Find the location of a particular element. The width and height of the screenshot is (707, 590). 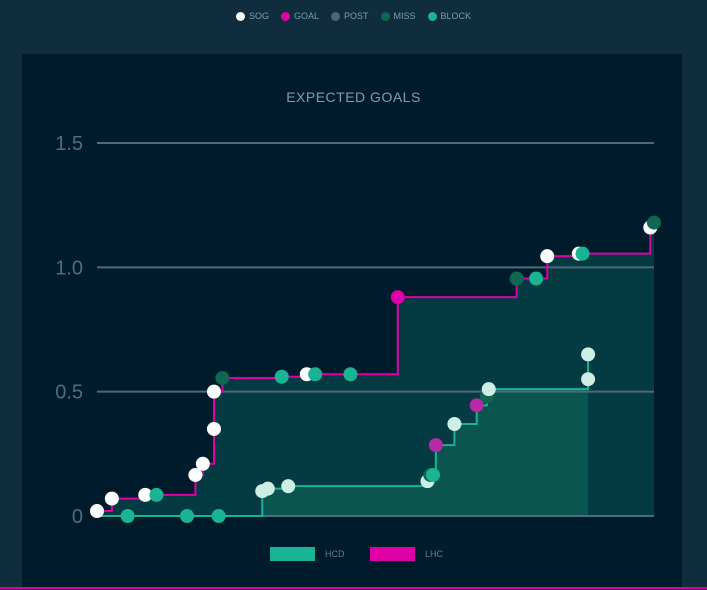

legend-item-post: POST is located at coordinates (349, 16).